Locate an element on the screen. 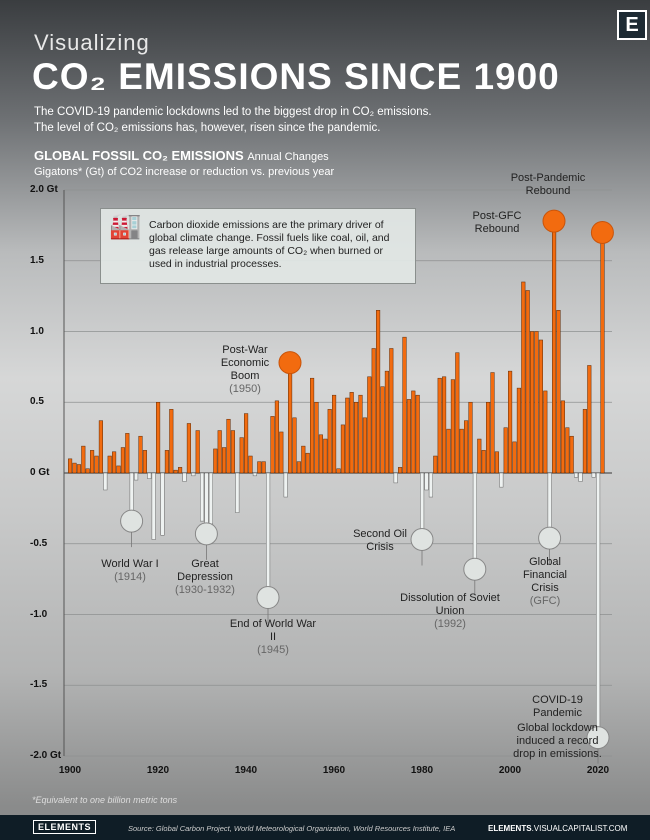 This screenshot has height=840, width=650. bar-1958 is located at coordinates (325, 456).